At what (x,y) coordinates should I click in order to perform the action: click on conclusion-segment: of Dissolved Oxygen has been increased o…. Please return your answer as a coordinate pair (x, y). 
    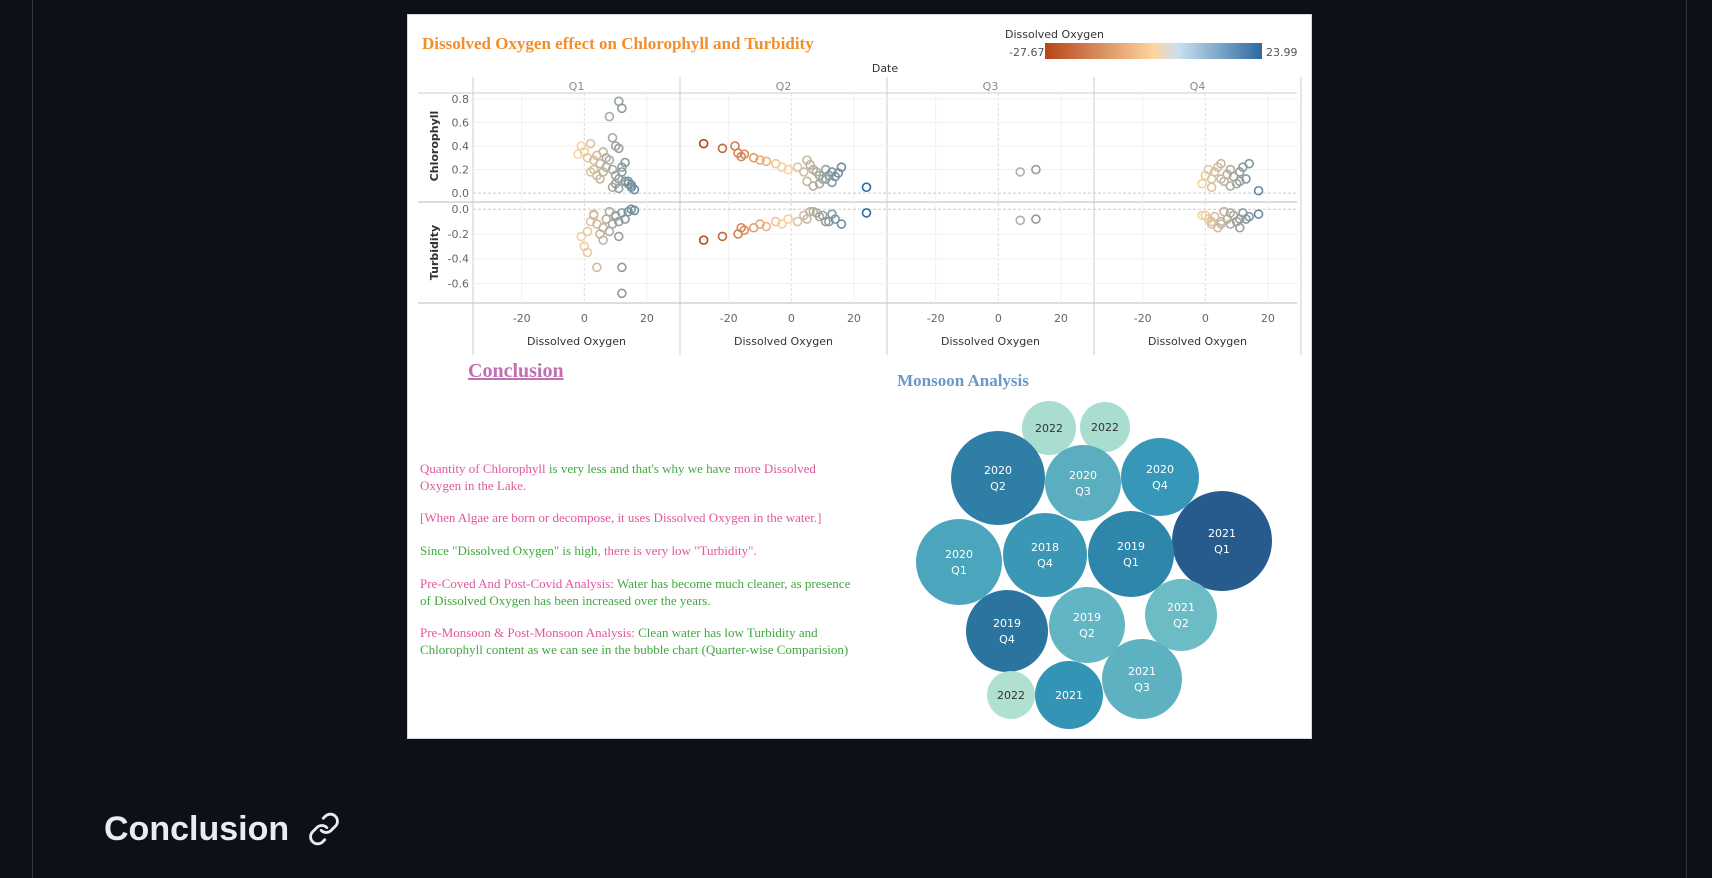
    Looking at the image, I should click on (565, 600).